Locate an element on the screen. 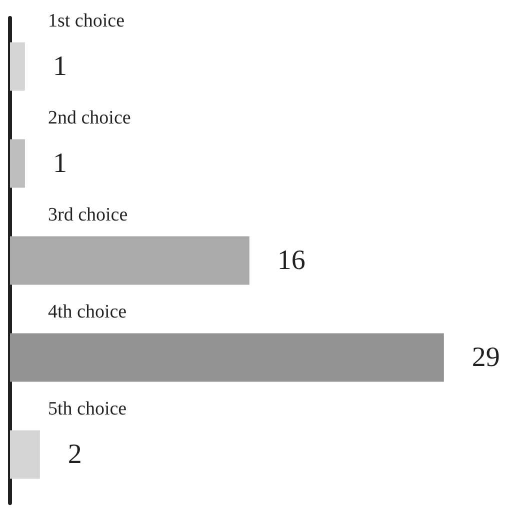  data-label: 16 is located at coordinates (291, 260).